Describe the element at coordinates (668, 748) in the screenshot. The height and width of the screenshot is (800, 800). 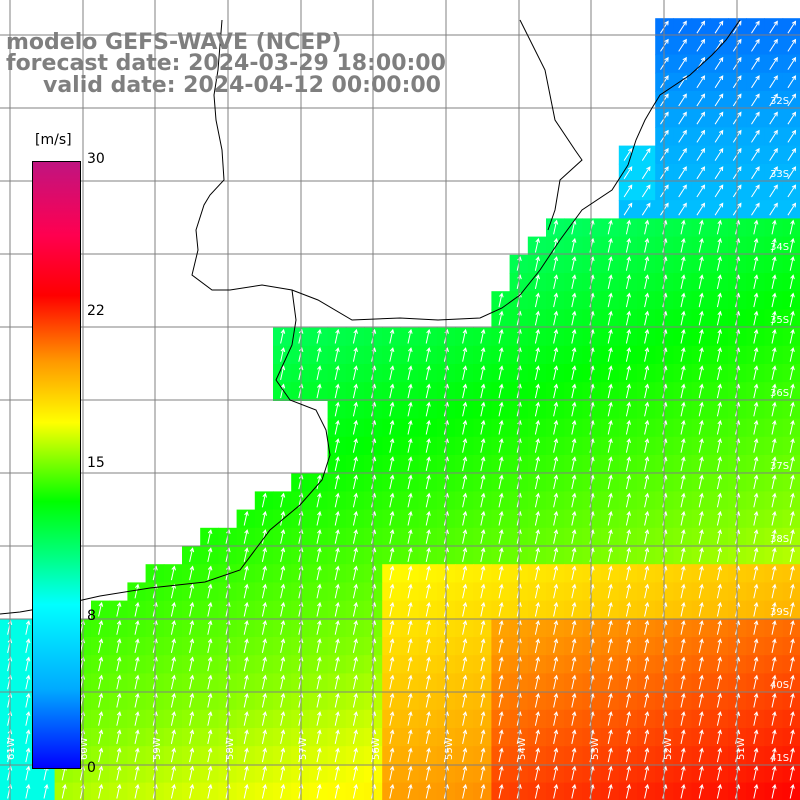
I see `lon-label: 52W` at that location.